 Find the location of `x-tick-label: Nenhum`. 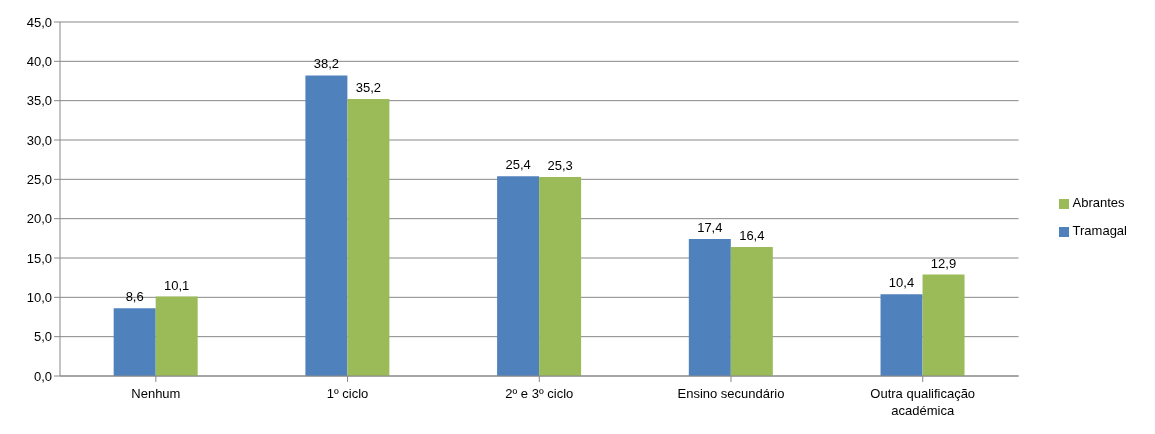

x-tick-label: Nenhum is located at coordinates (156, 393).